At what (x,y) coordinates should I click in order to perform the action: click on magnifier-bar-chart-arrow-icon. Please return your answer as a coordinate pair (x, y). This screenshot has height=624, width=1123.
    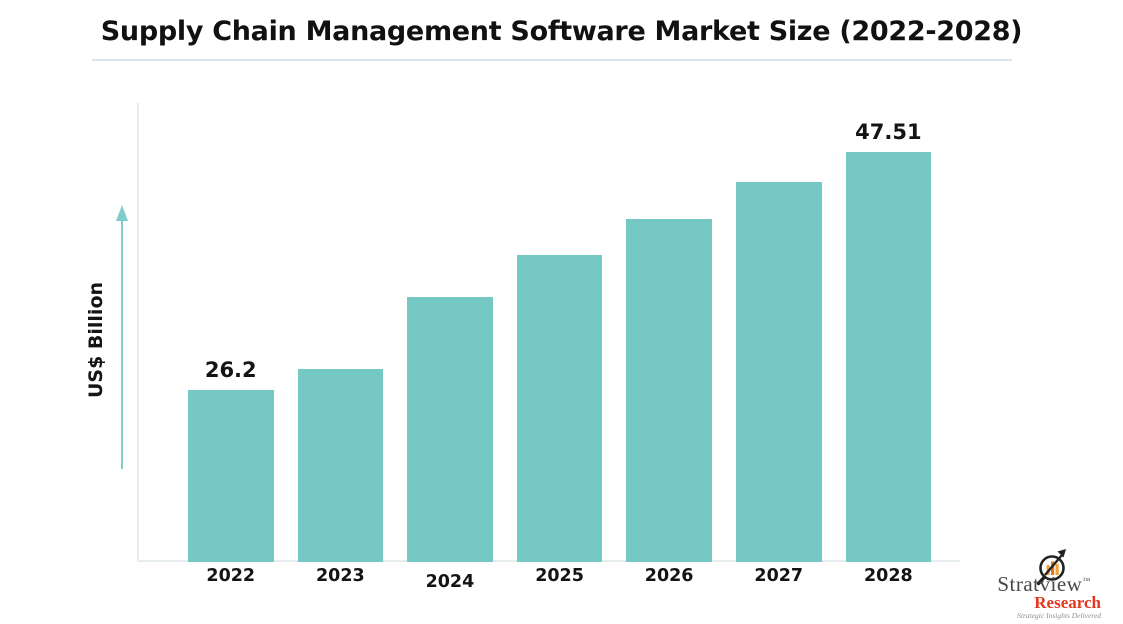
    Looking at the image, I should click on (1051, 567).